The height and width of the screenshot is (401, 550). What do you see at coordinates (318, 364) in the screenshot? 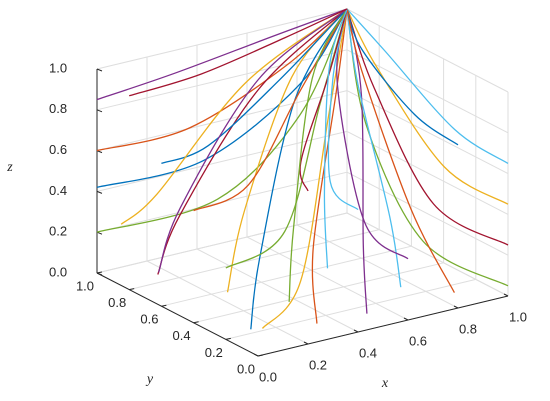
I see `x-tick-label: 0.2` at bounding box center [318, 364].